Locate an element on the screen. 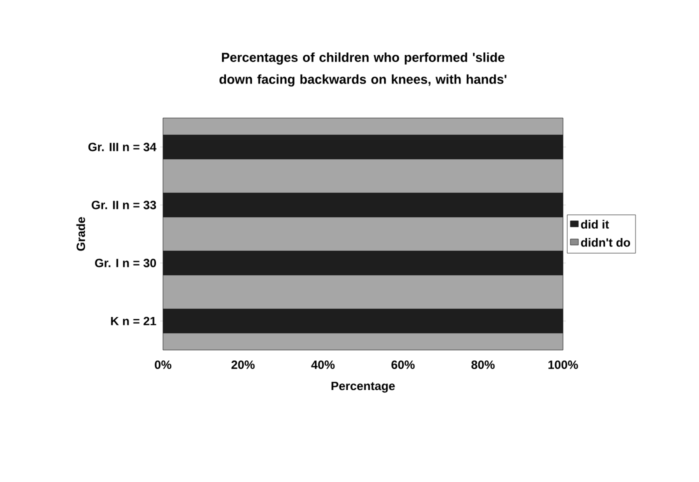 The image size is (699, 482). y-tick-label: Gr. II n = 33 is located at coordinates (124, 205).